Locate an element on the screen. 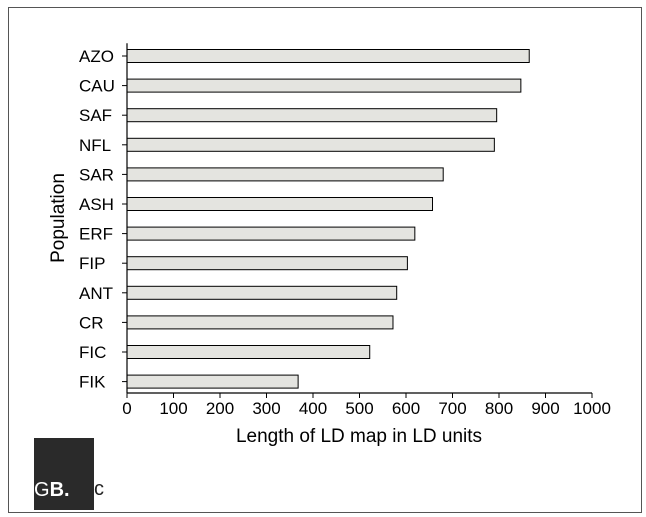  category-label: FIK is located at coordinates (92, 382).